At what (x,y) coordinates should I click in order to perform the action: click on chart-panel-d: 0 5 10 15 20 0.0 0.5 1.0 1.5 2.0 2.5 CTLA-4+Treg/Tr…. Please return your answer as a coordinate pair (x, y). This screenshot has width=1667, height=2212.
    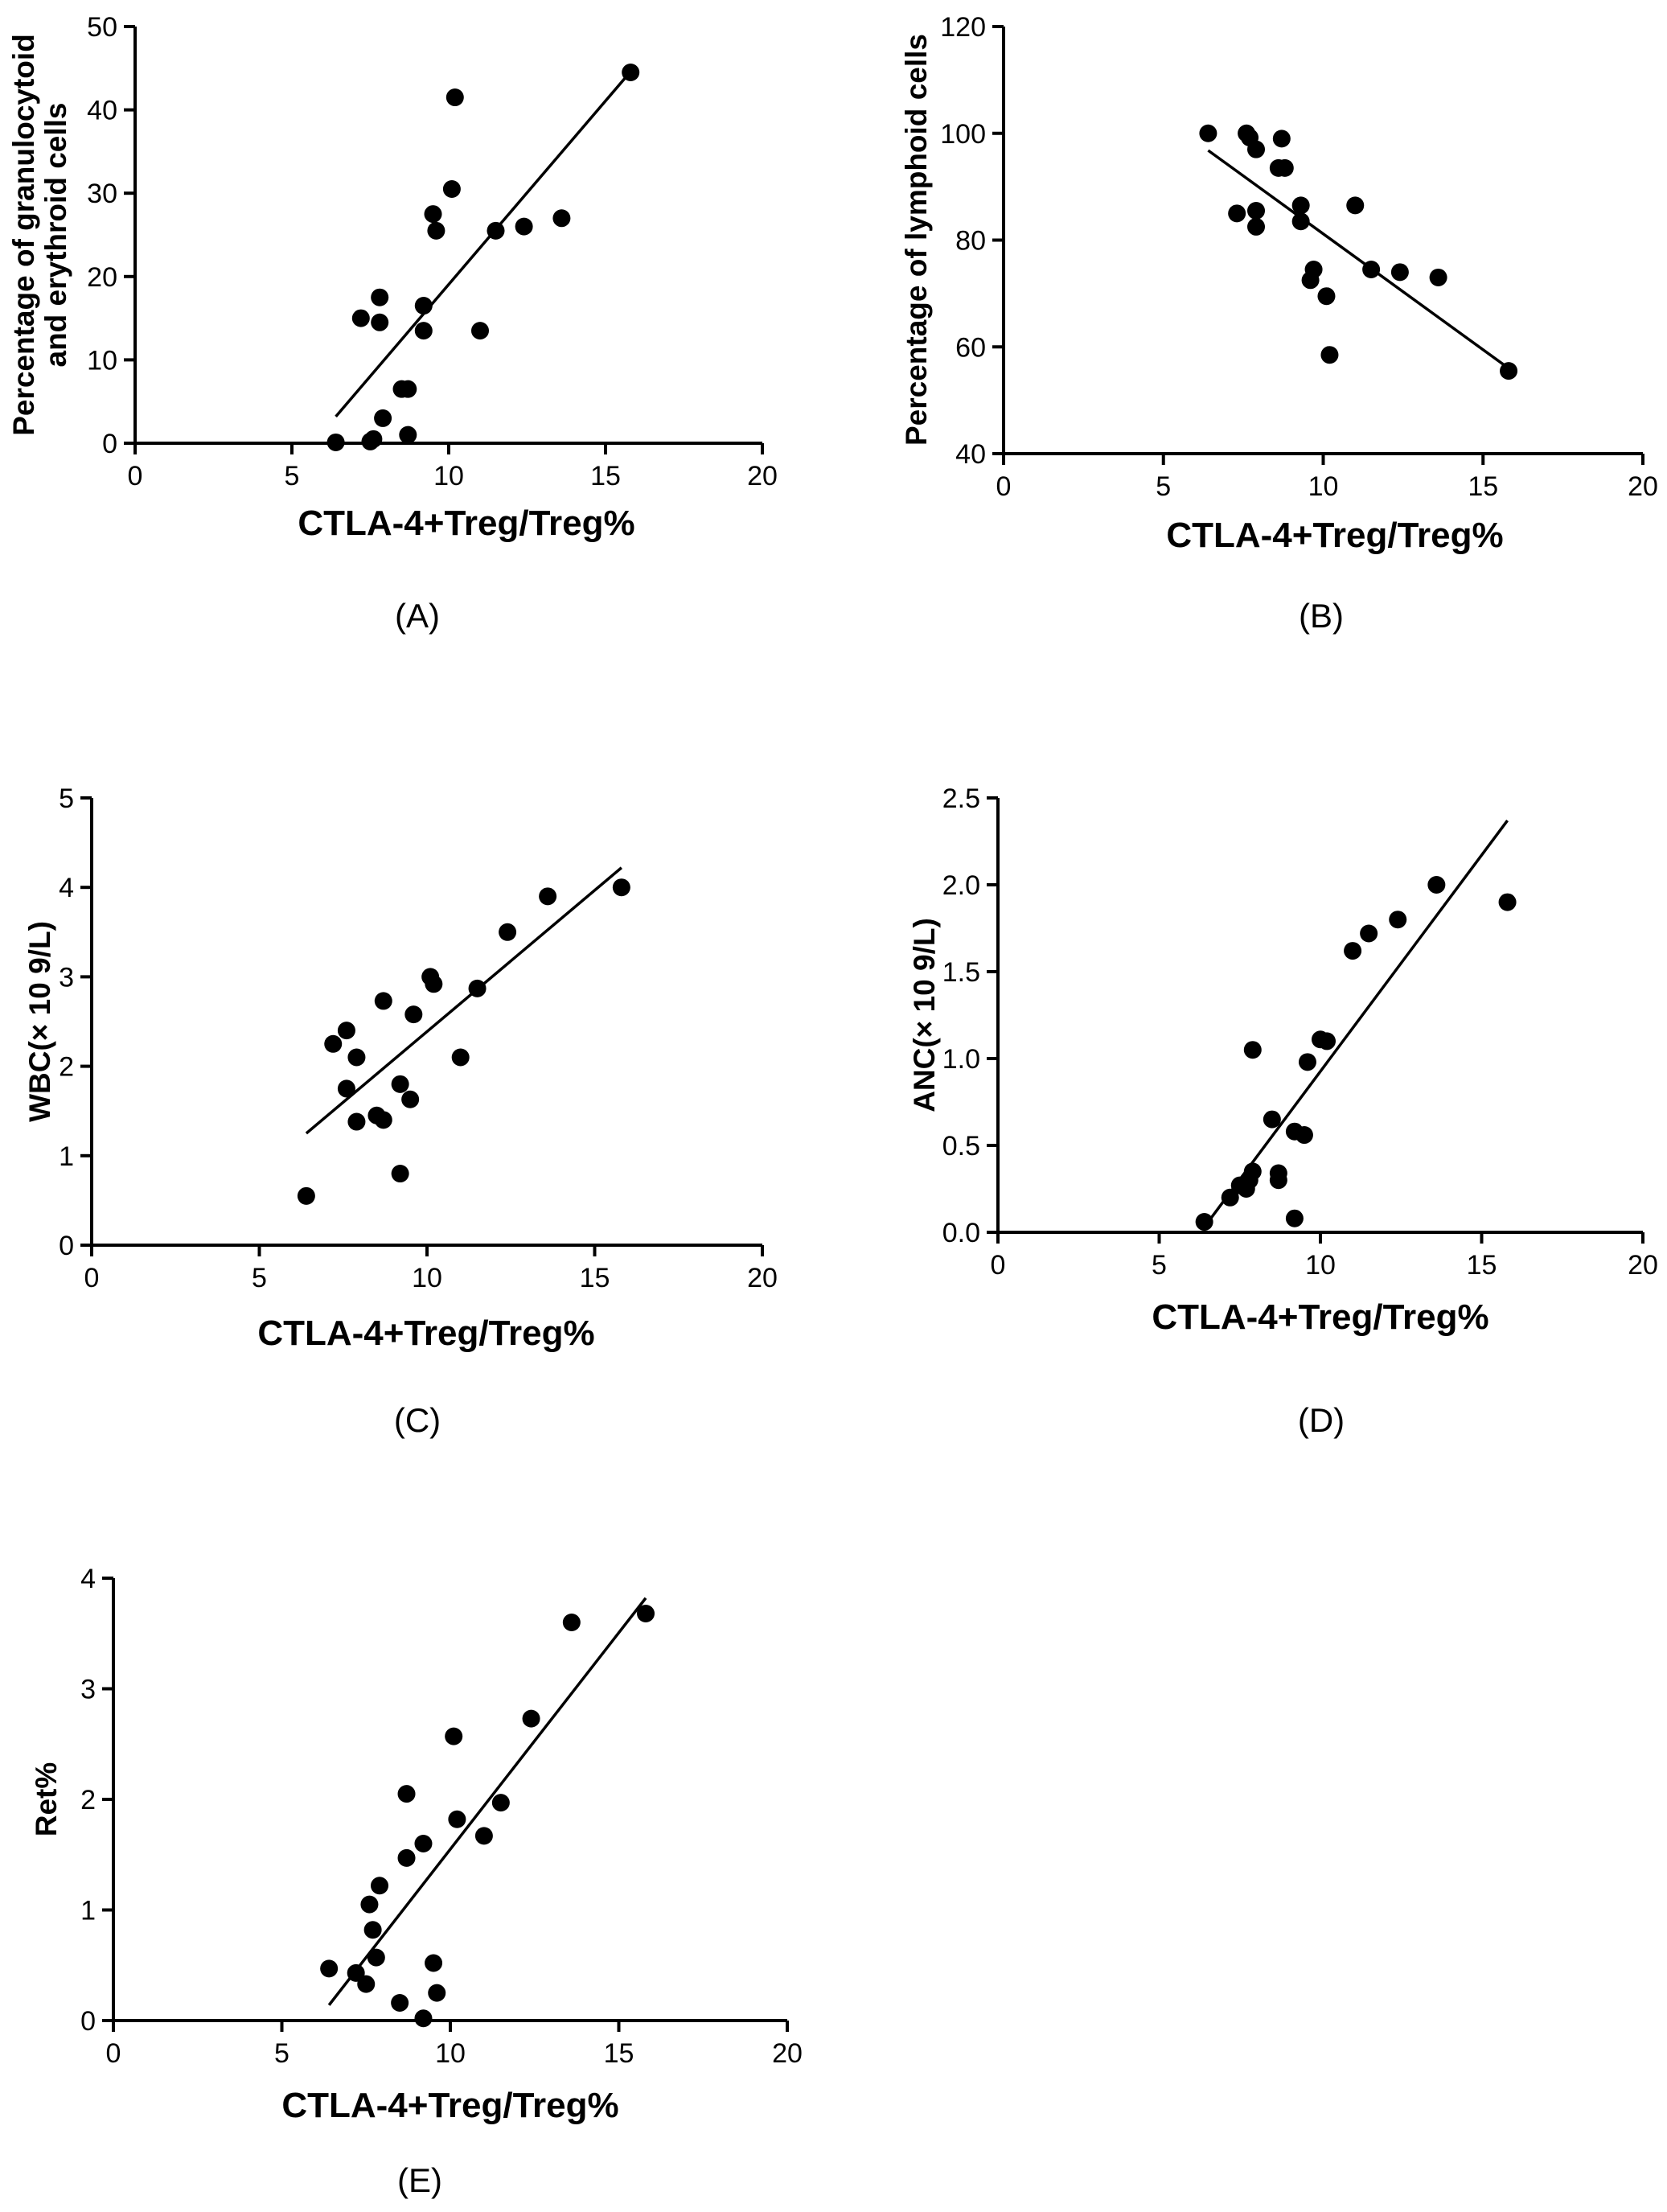
    Looking at the image, I should click on (1283, 1111).